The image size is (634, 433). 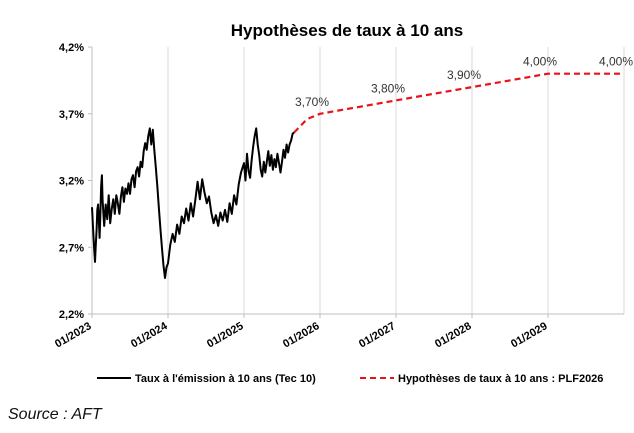 I want to click on y-tick-label: 2,7%, so click(x=71, y=248).